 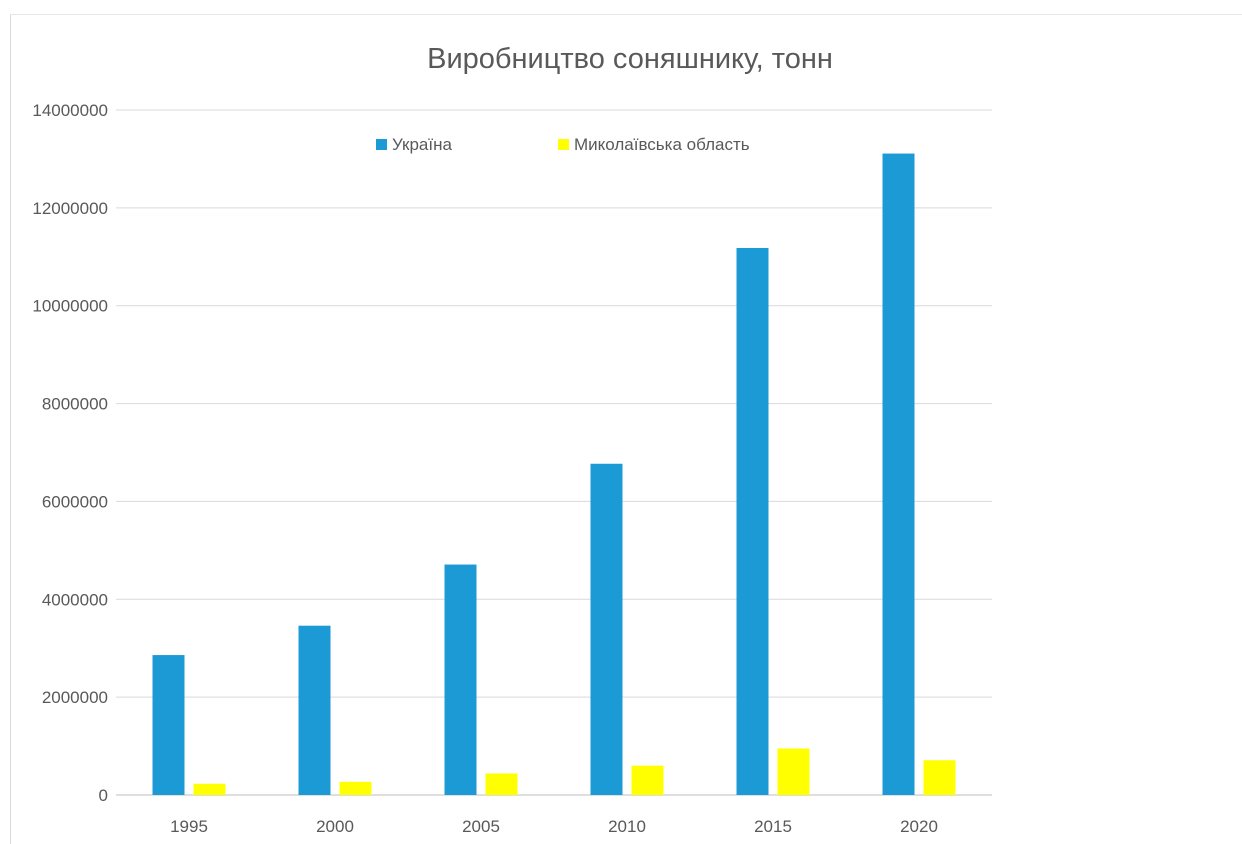 What do you see at coordinates (501, 784) in the screenshot?
I see `bar-mykolaiv-oblast-2005` at bounding box center [501, 784].